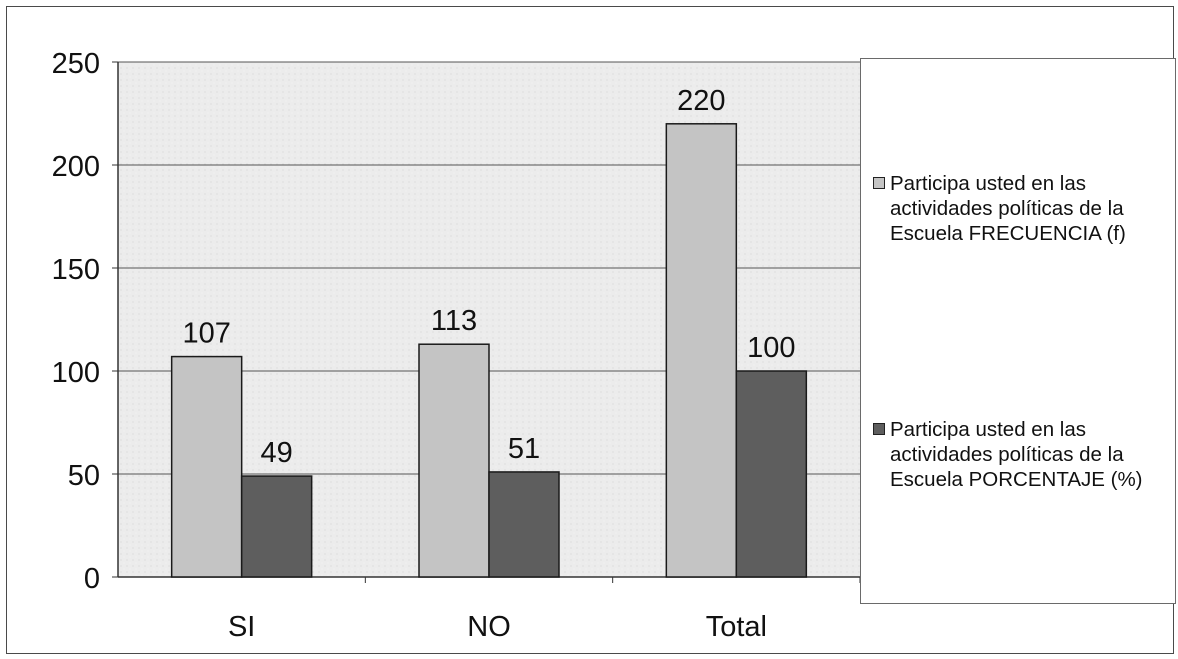 The width and height of the screenshot is (1178, 659). What do you see at coordinates (277, 453) in the screenshot?
I see `data-label-SI-series-1: 49` at bounding box center [277, 453].